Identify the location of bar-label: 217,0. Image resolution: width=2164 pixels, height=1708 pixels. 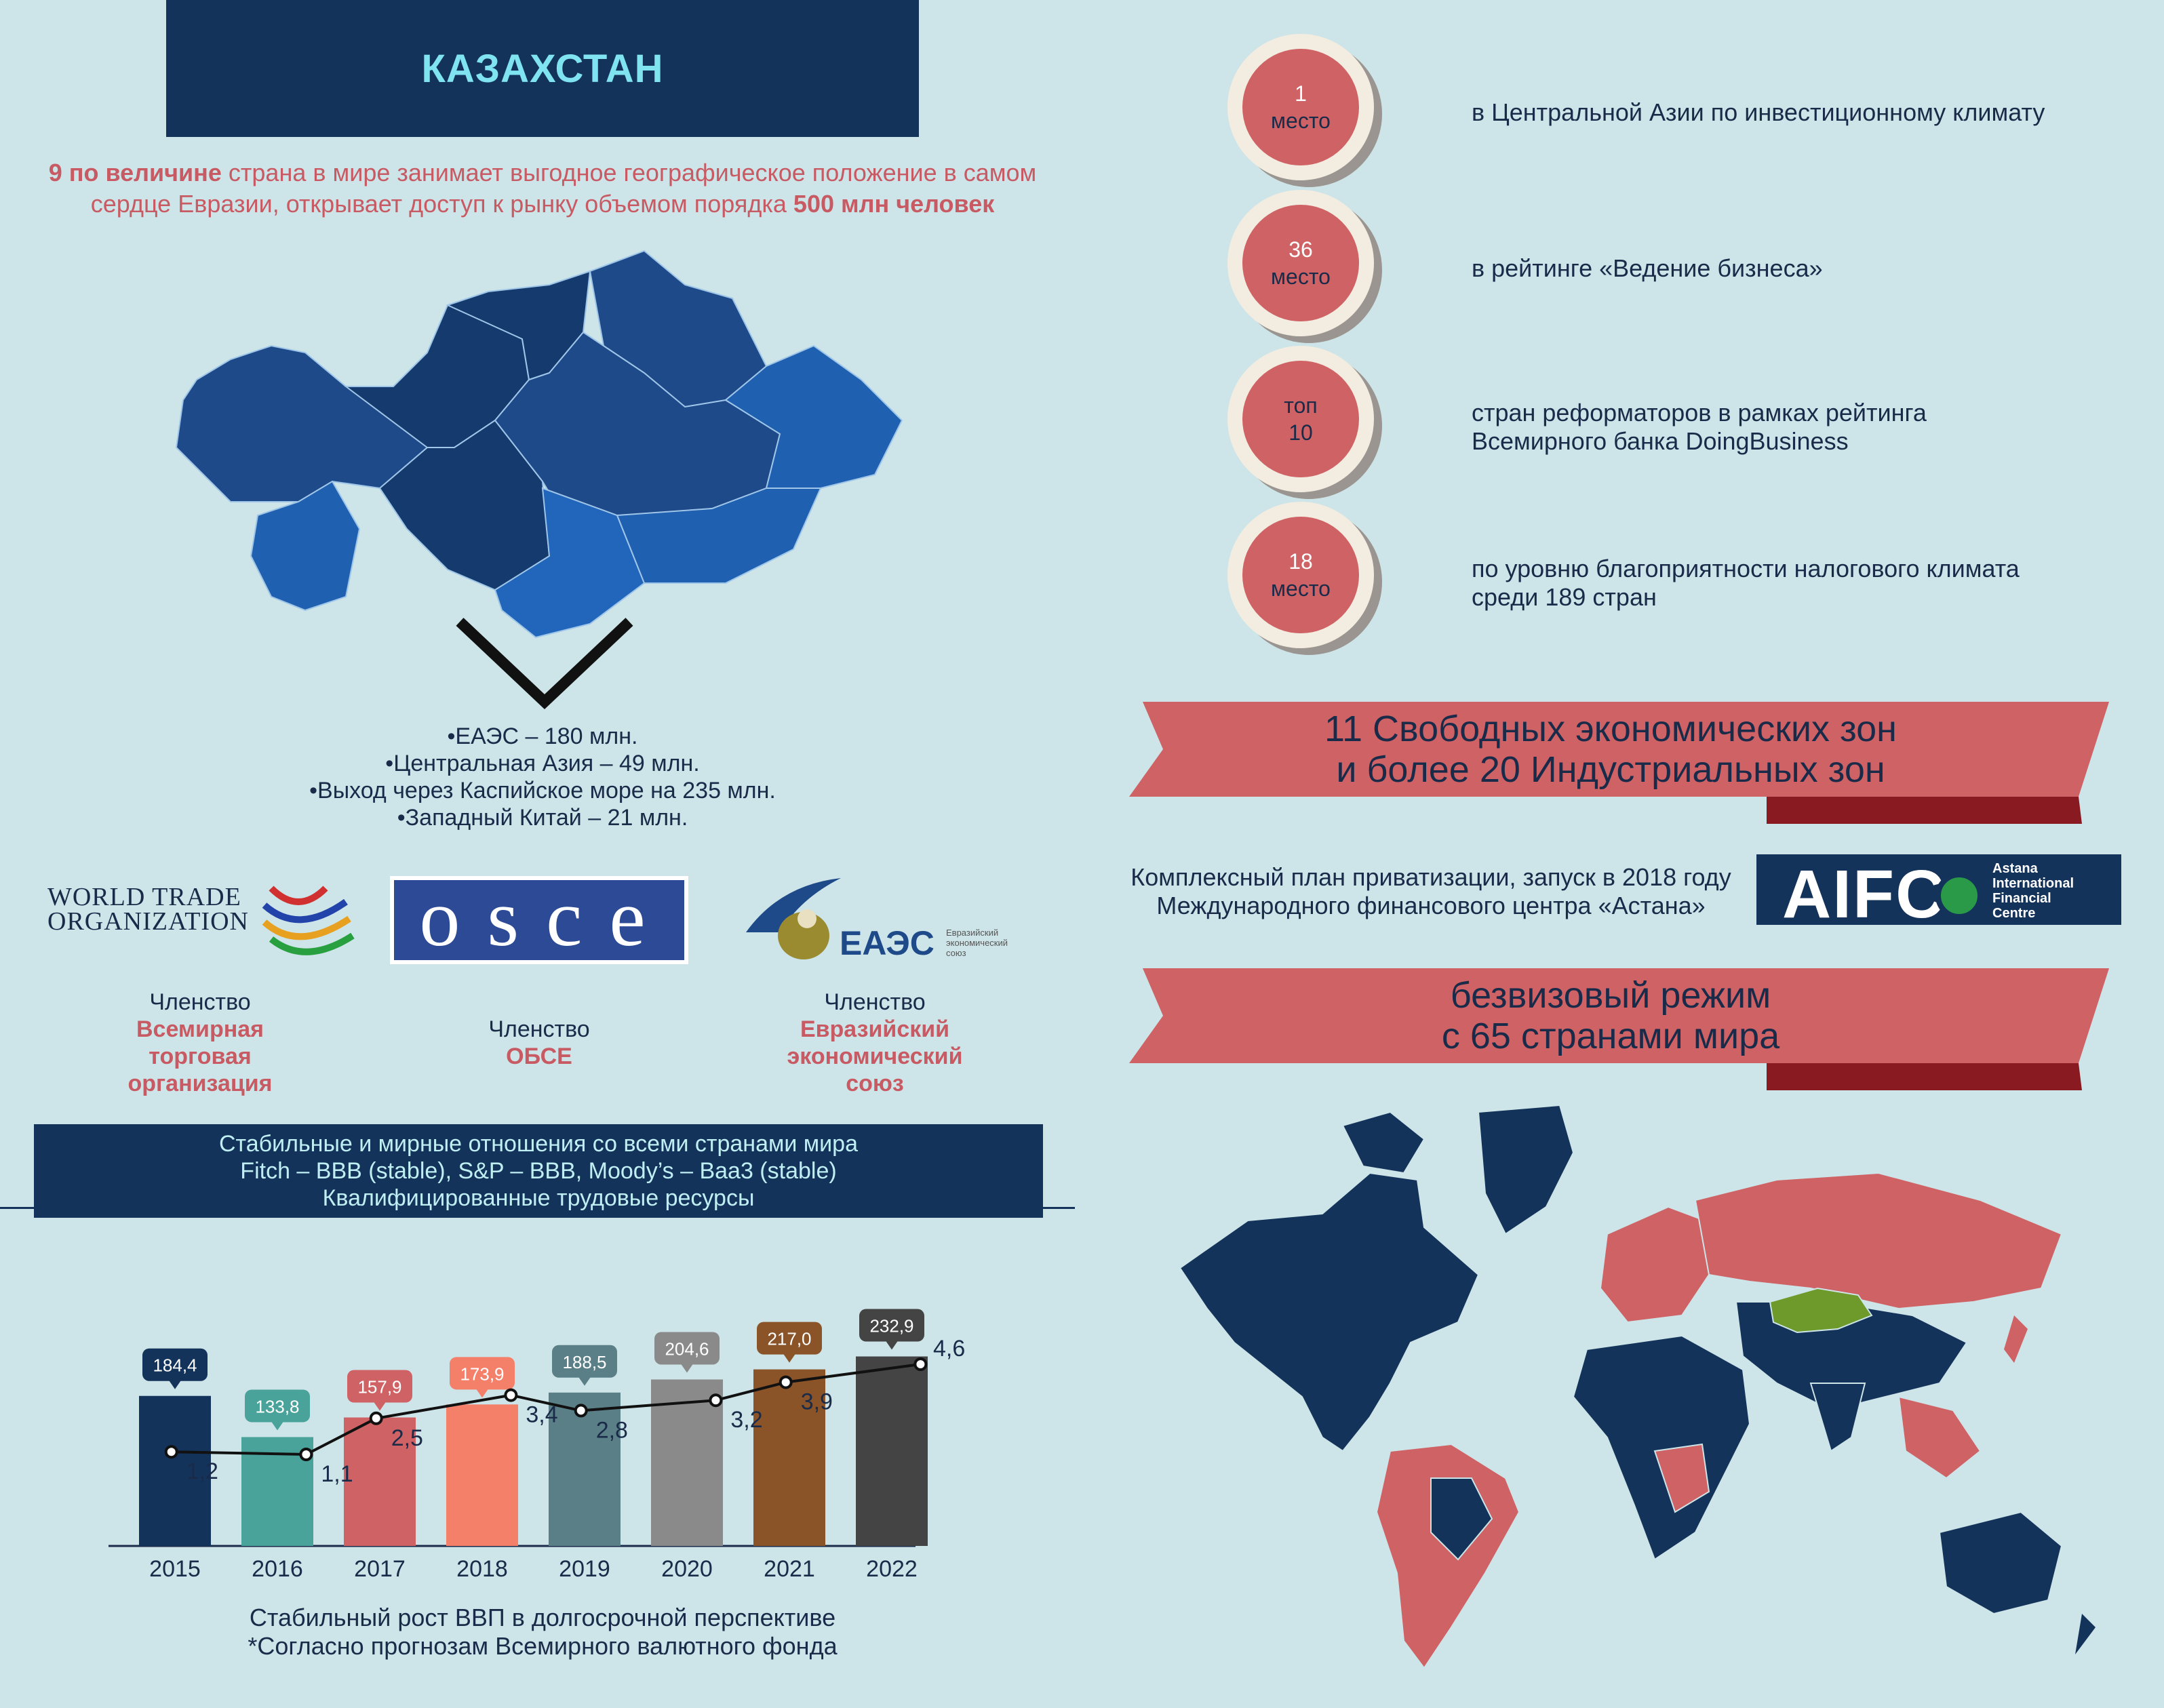
(789, 1339).